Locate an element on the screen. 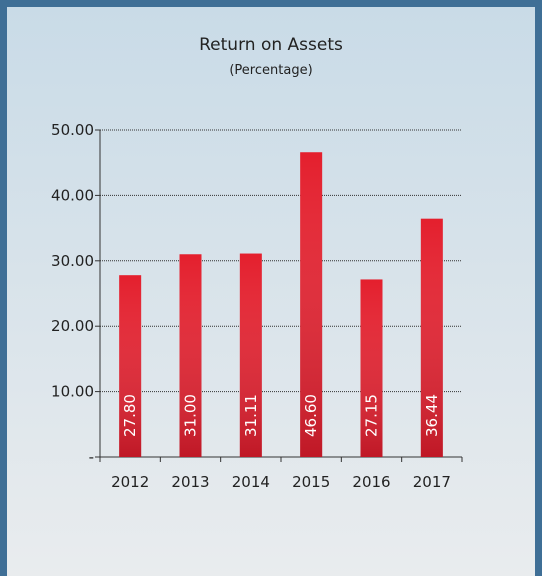  value-label: 27.80 is located at coordinates (130, 415).